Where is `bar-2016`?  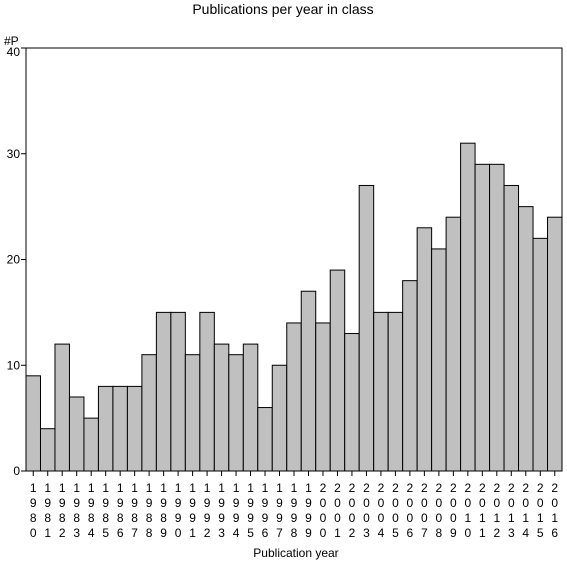
bar-2016 is located at coordinates (555, 344).